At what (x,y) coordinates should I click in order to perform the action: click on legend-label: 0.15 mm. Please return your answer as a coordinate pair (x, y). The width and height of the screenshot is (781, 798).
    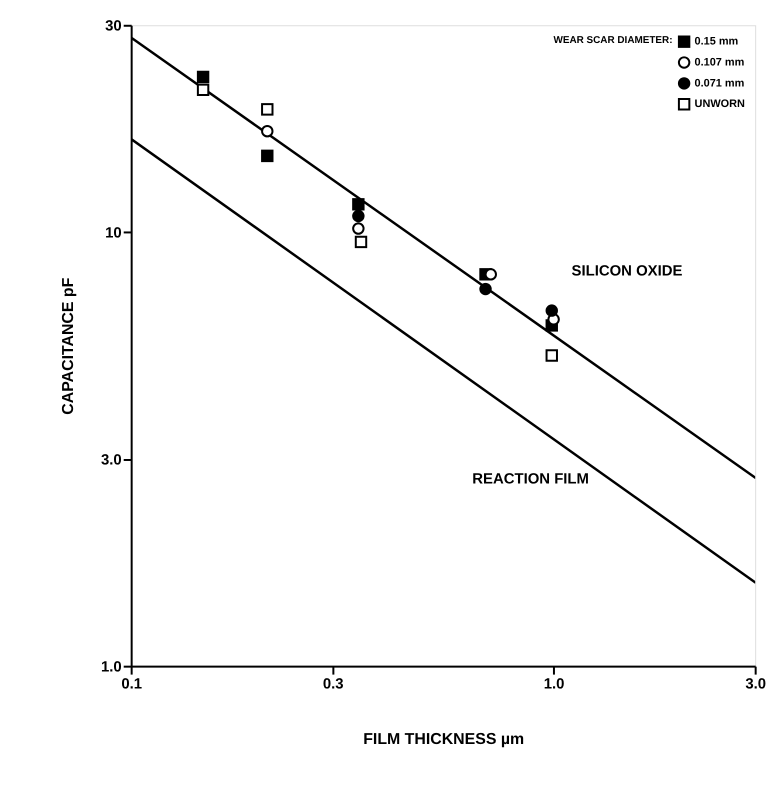
    Looking at the image, I should click on (716, 42).